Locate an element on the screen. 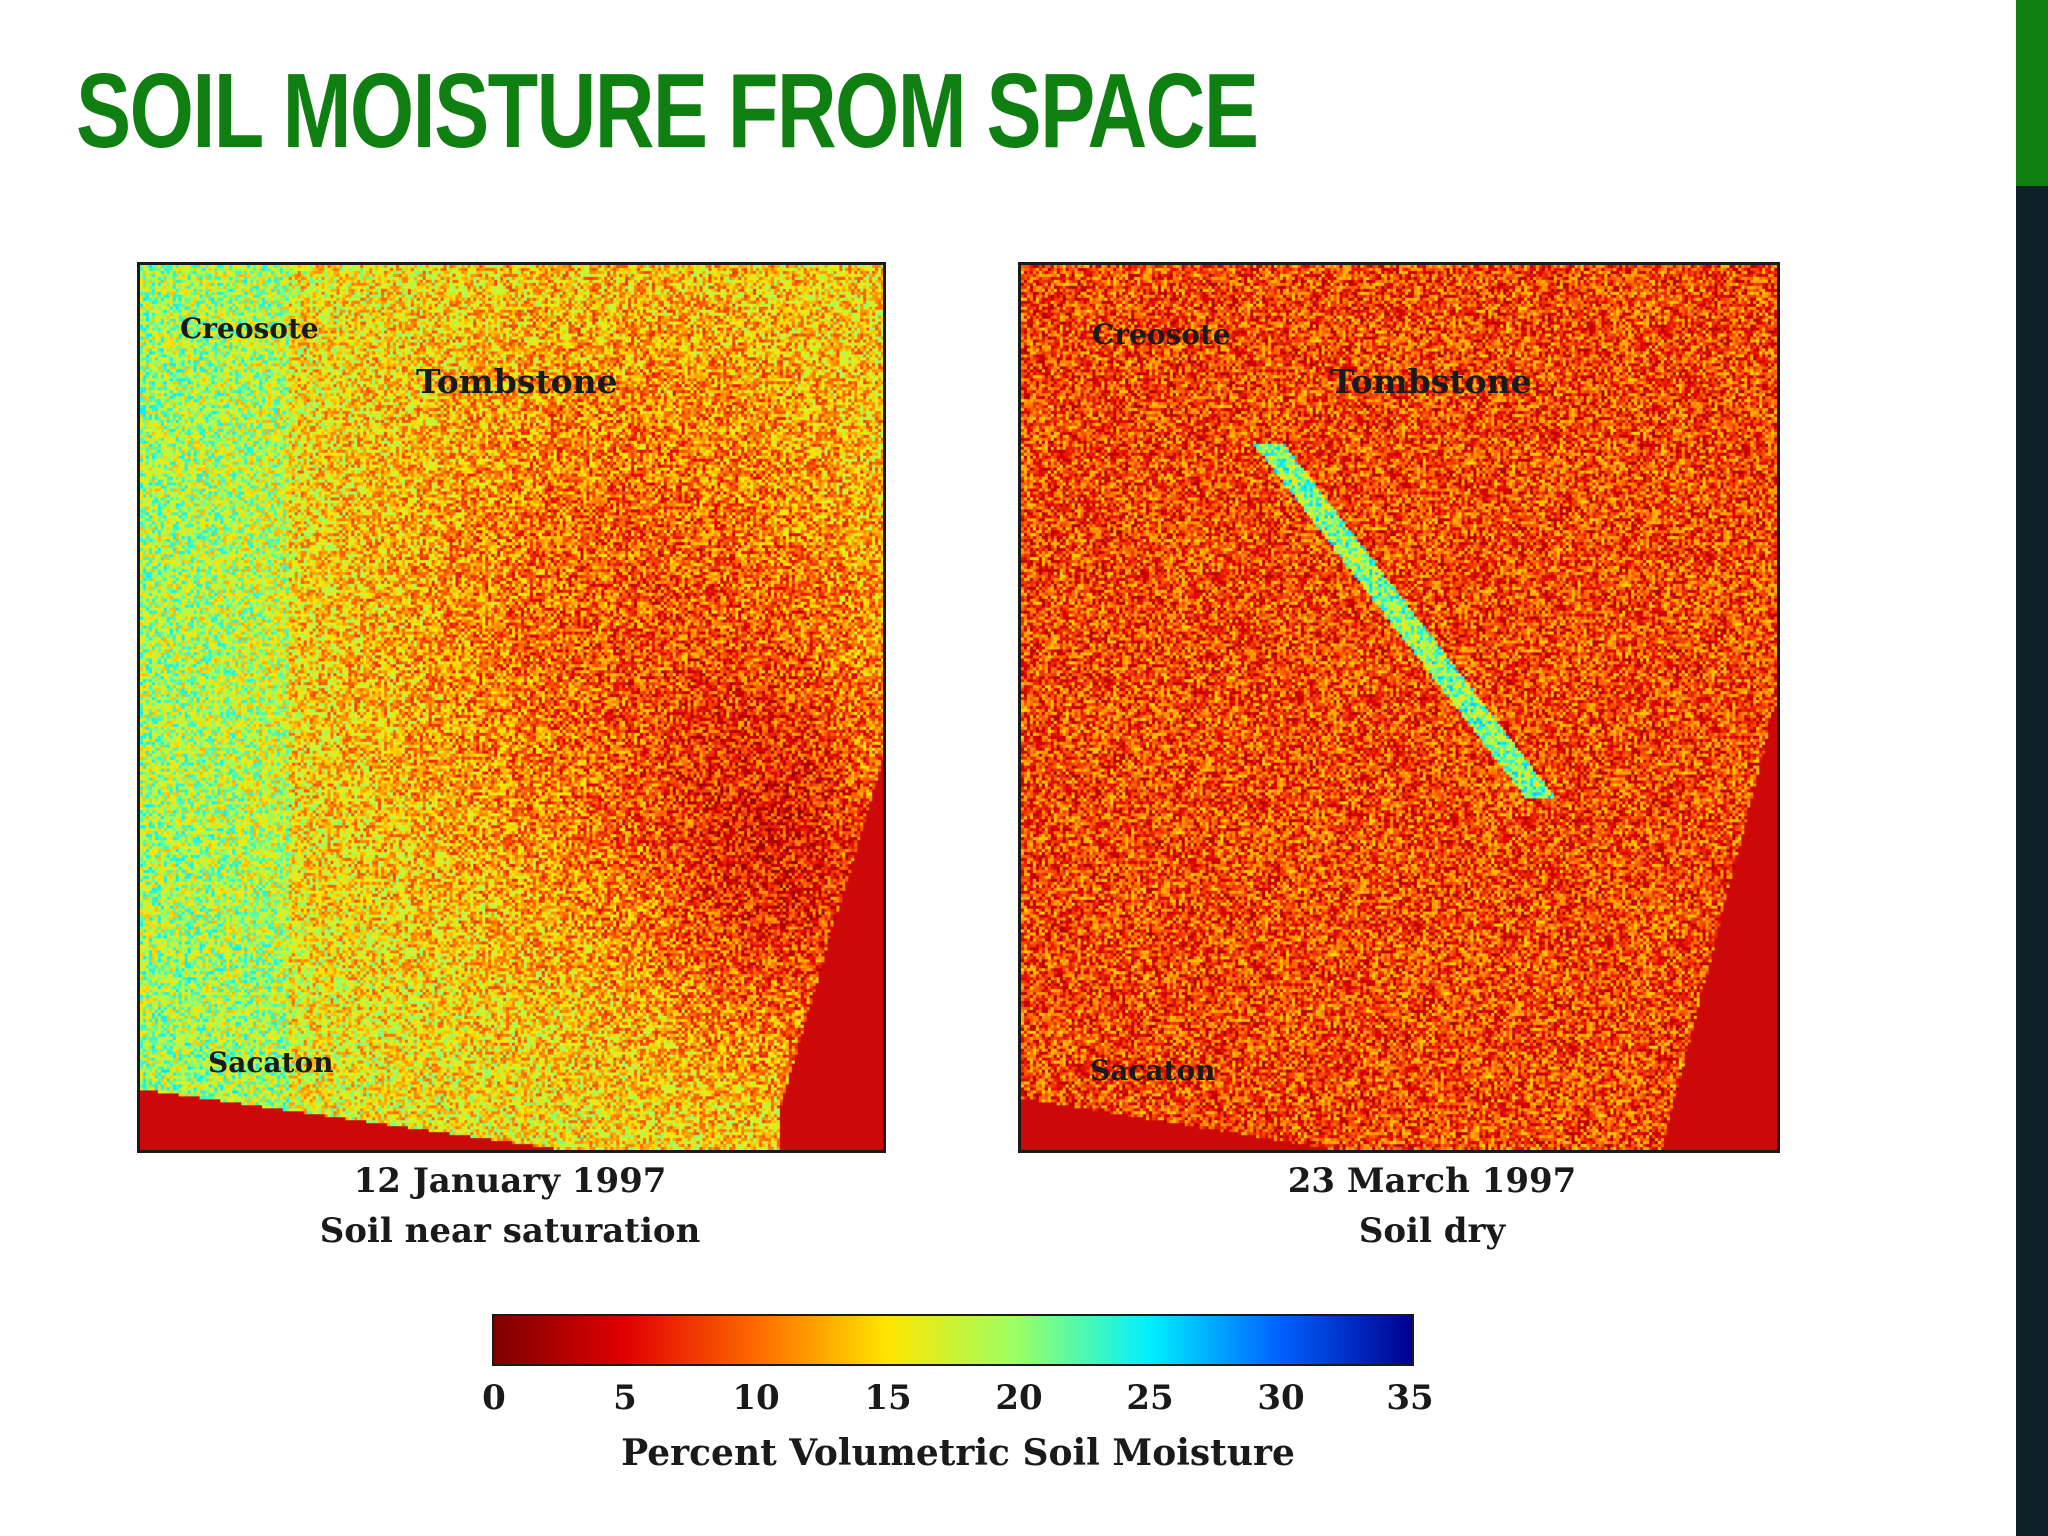  colorbar-tick: 15 is located at coordinates (888, 1398).